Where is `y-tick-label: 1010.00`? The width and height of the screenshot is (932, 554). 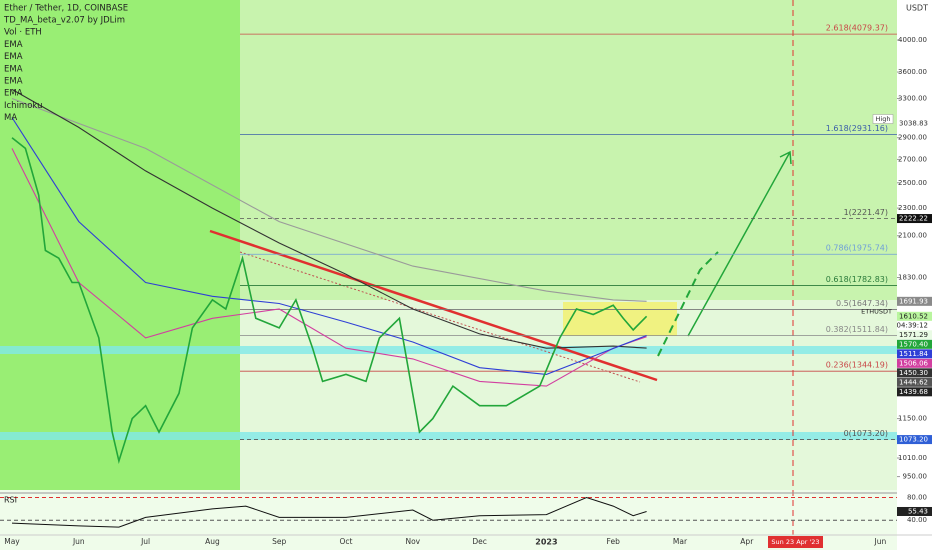
y-tick-label: 1010.00 is located at coordinates (912, 458).